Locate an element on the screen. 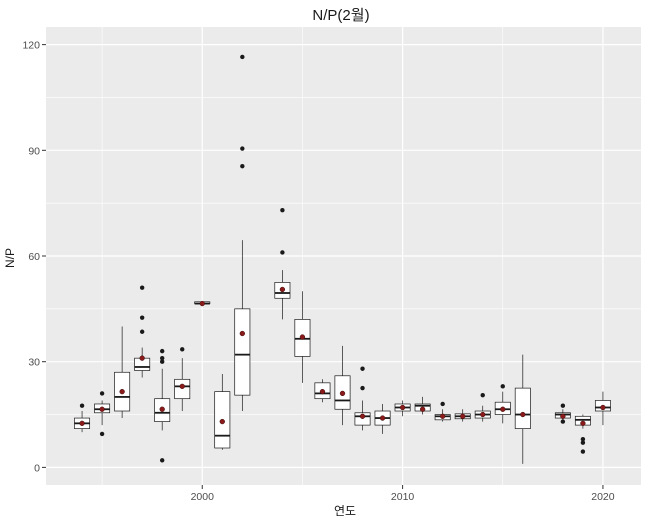 The image size is (650, 524). x-tick-label: 2000 is located at coordinates (203, 497).